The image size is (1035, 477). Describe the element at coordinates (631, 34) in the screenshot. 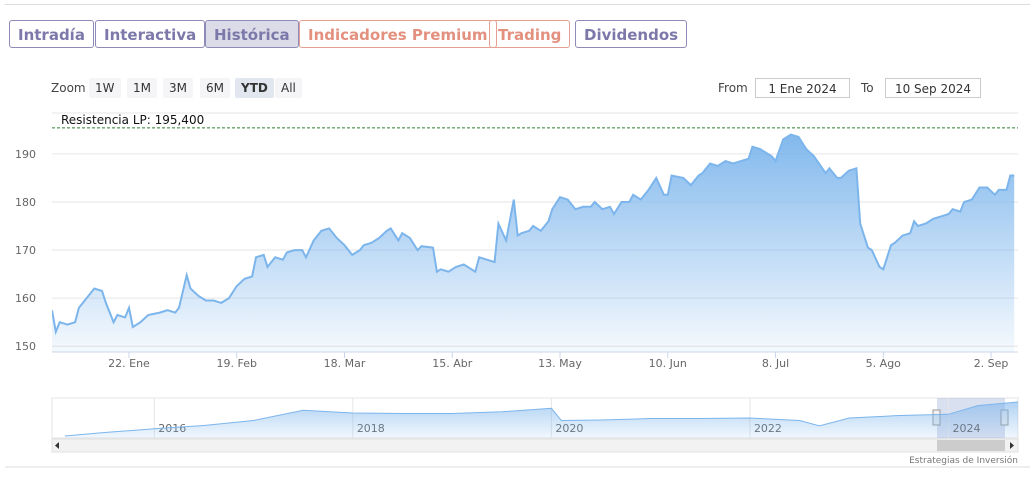

I see `tab: Dividendos` at that location.